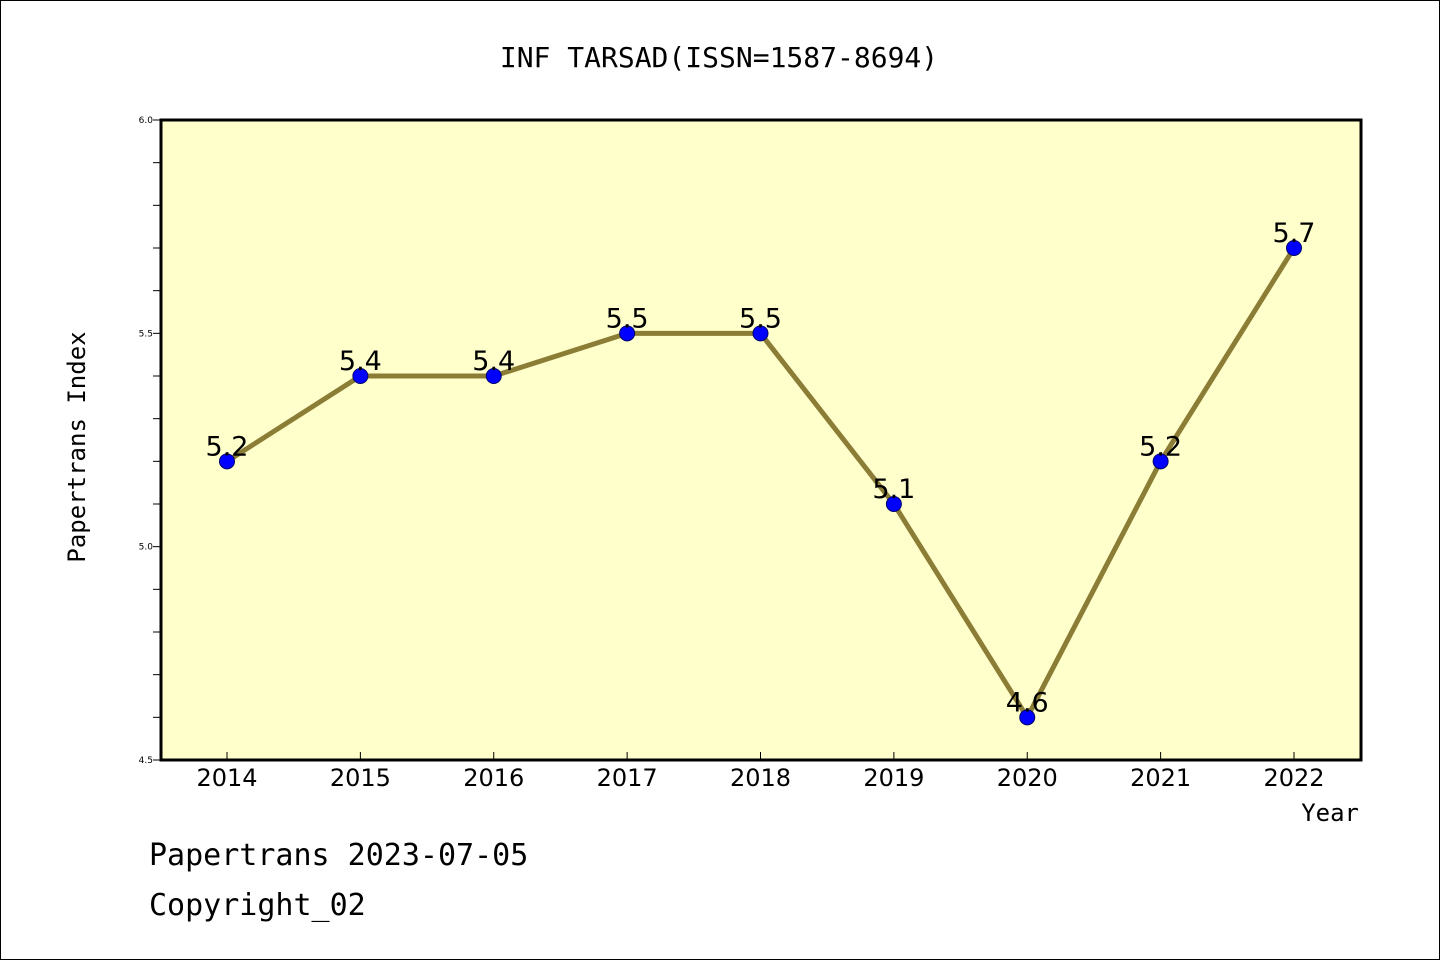 Image resolution: width=1440 pixels, height=960 pixels. What do you see at coordinates (146, 761) in the screenshot?
I see `y-tick-label: 4.5` at bounding box center [146, 761].